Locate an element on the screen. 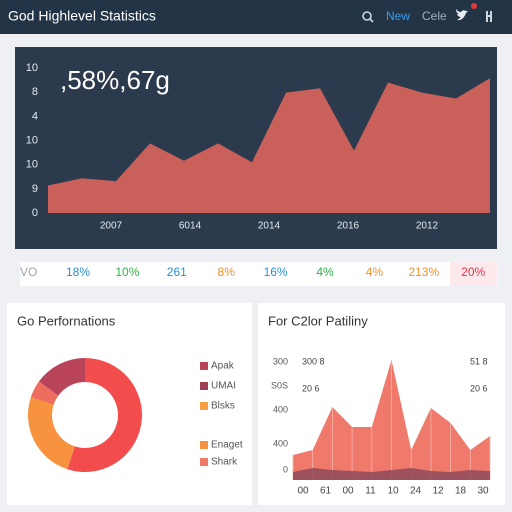 The image size is (512, 512). legend-label: Apak is located at coordinates (223, 366).